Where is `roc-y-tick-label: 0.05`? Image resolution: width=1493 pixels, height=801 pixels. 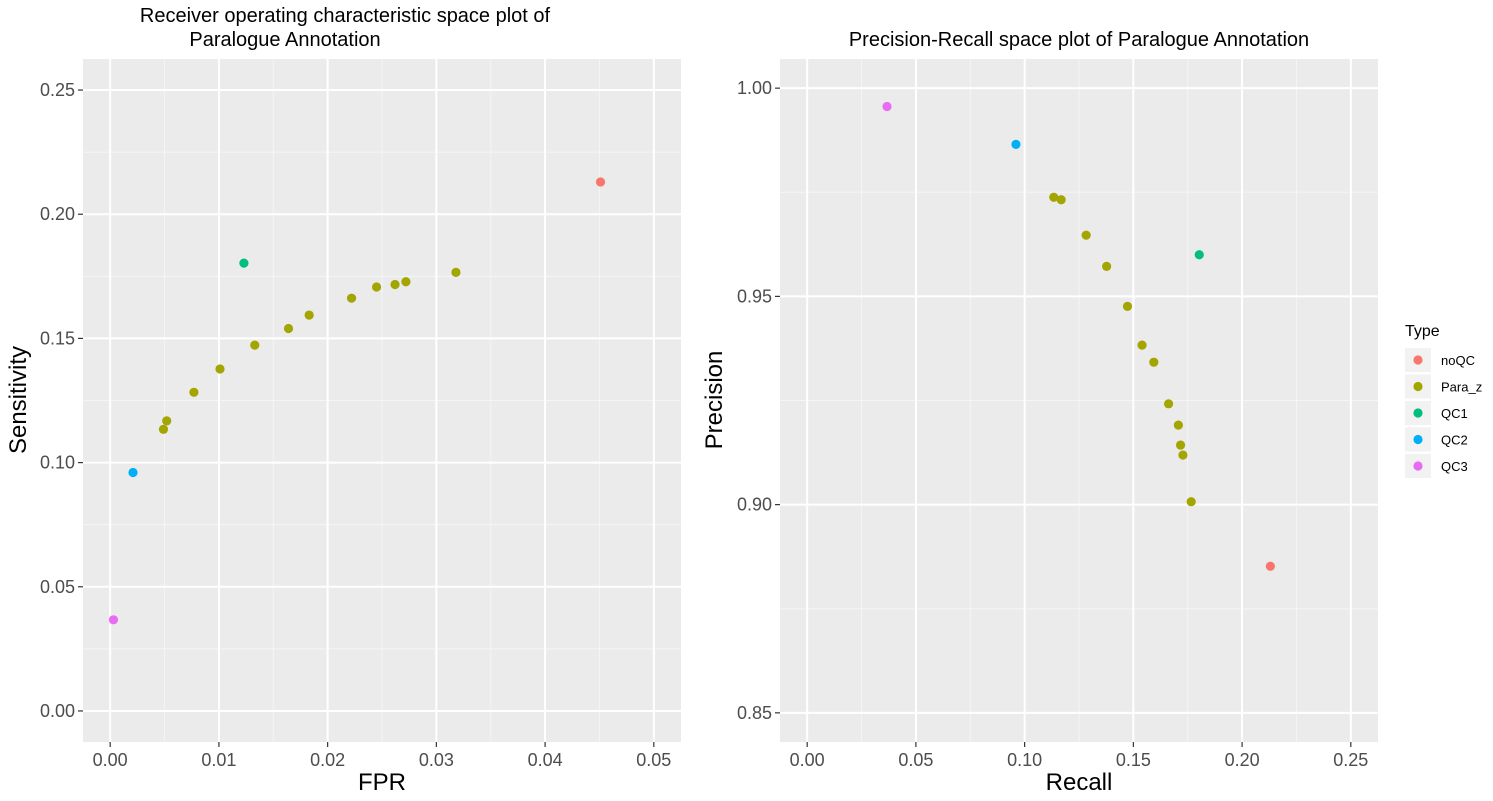
roc-y-tick-label: 0.05 is located at coordinates (57, 587).